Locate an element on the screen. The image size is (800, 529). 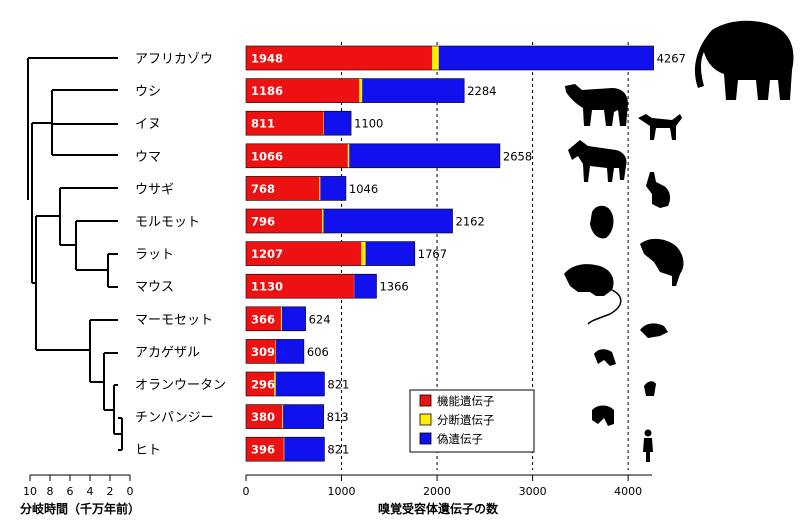
functional-count-label: 811 is located at coordinates (263, 124).